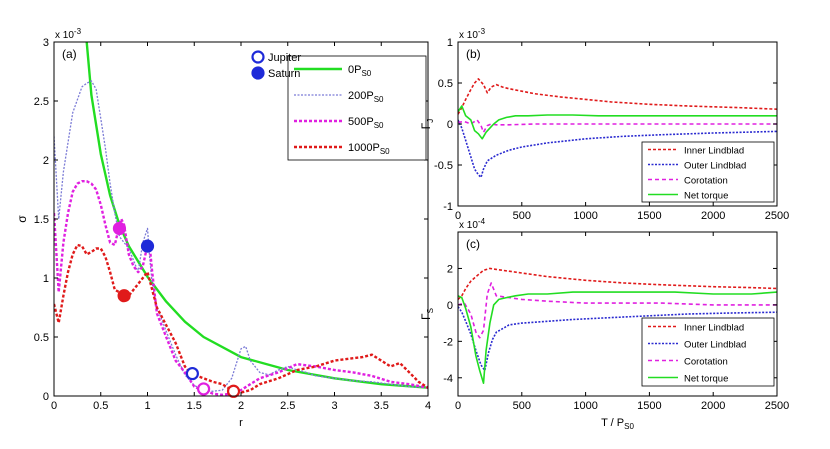  I want to click on x-tick-label: 1.5, so click(194, 406).